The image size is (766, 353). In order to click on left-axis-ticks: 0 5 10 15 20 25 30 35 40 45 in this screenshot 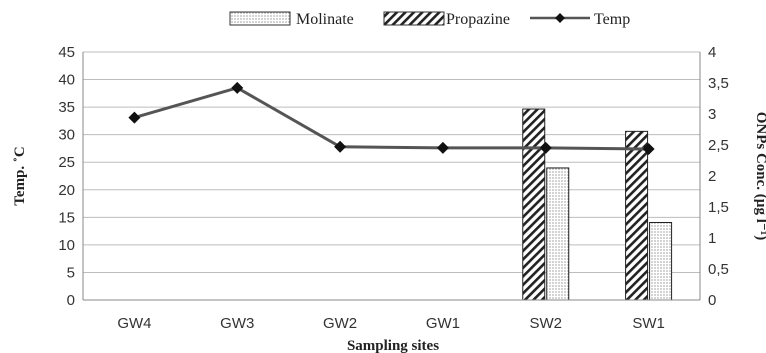, I will do `click(66, 176)`.